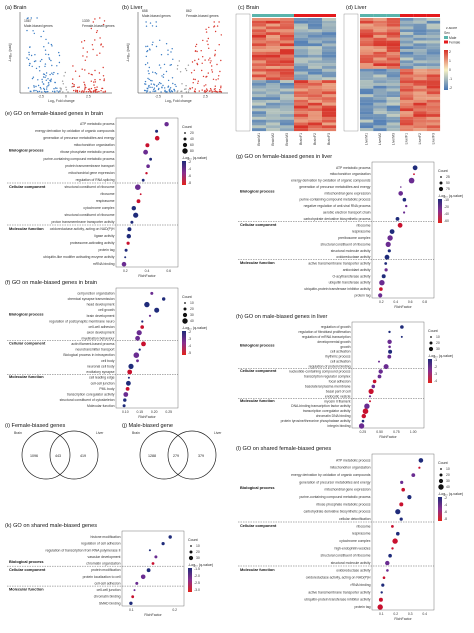 This screenshot has width=474, height=633. Describe the element at coordinates (248, 8) in the screenshot. I see `panel-c-title: (c) Brain` at that location.